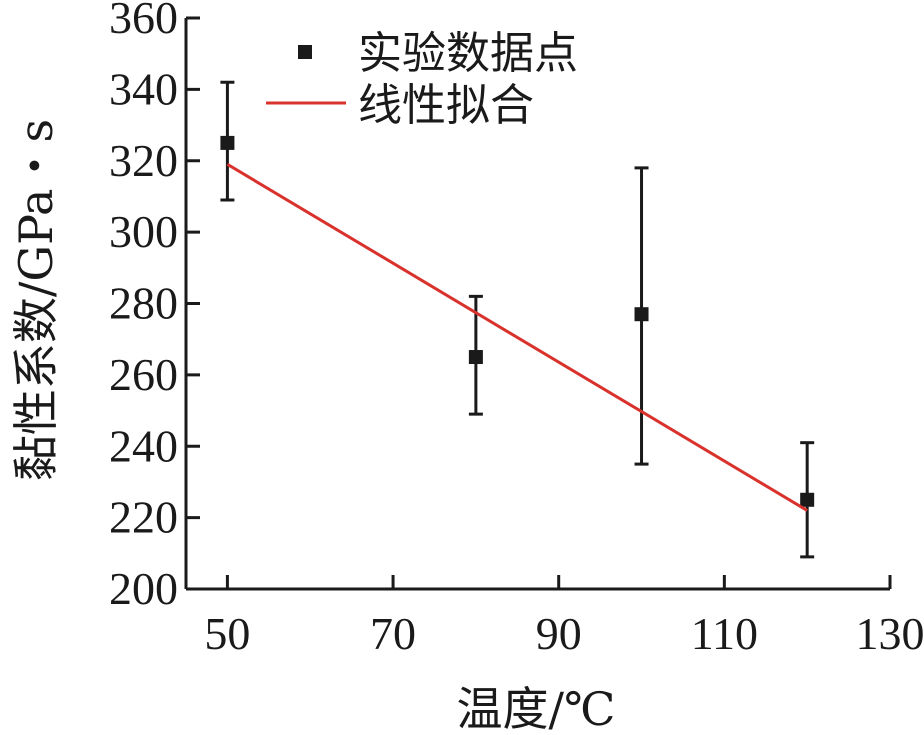  Describe the element at coordinates (305, 52) in the screenshot. I see `legend-marker-square` at that location.